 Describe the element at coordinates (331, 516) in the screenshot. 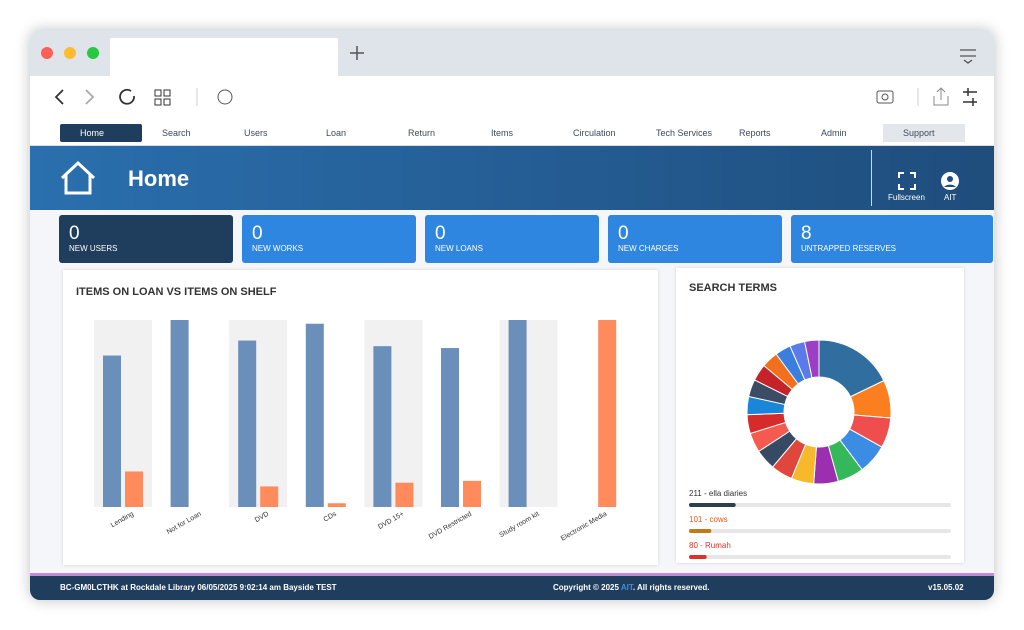

I see `x-tick-label: CDs` at that location.